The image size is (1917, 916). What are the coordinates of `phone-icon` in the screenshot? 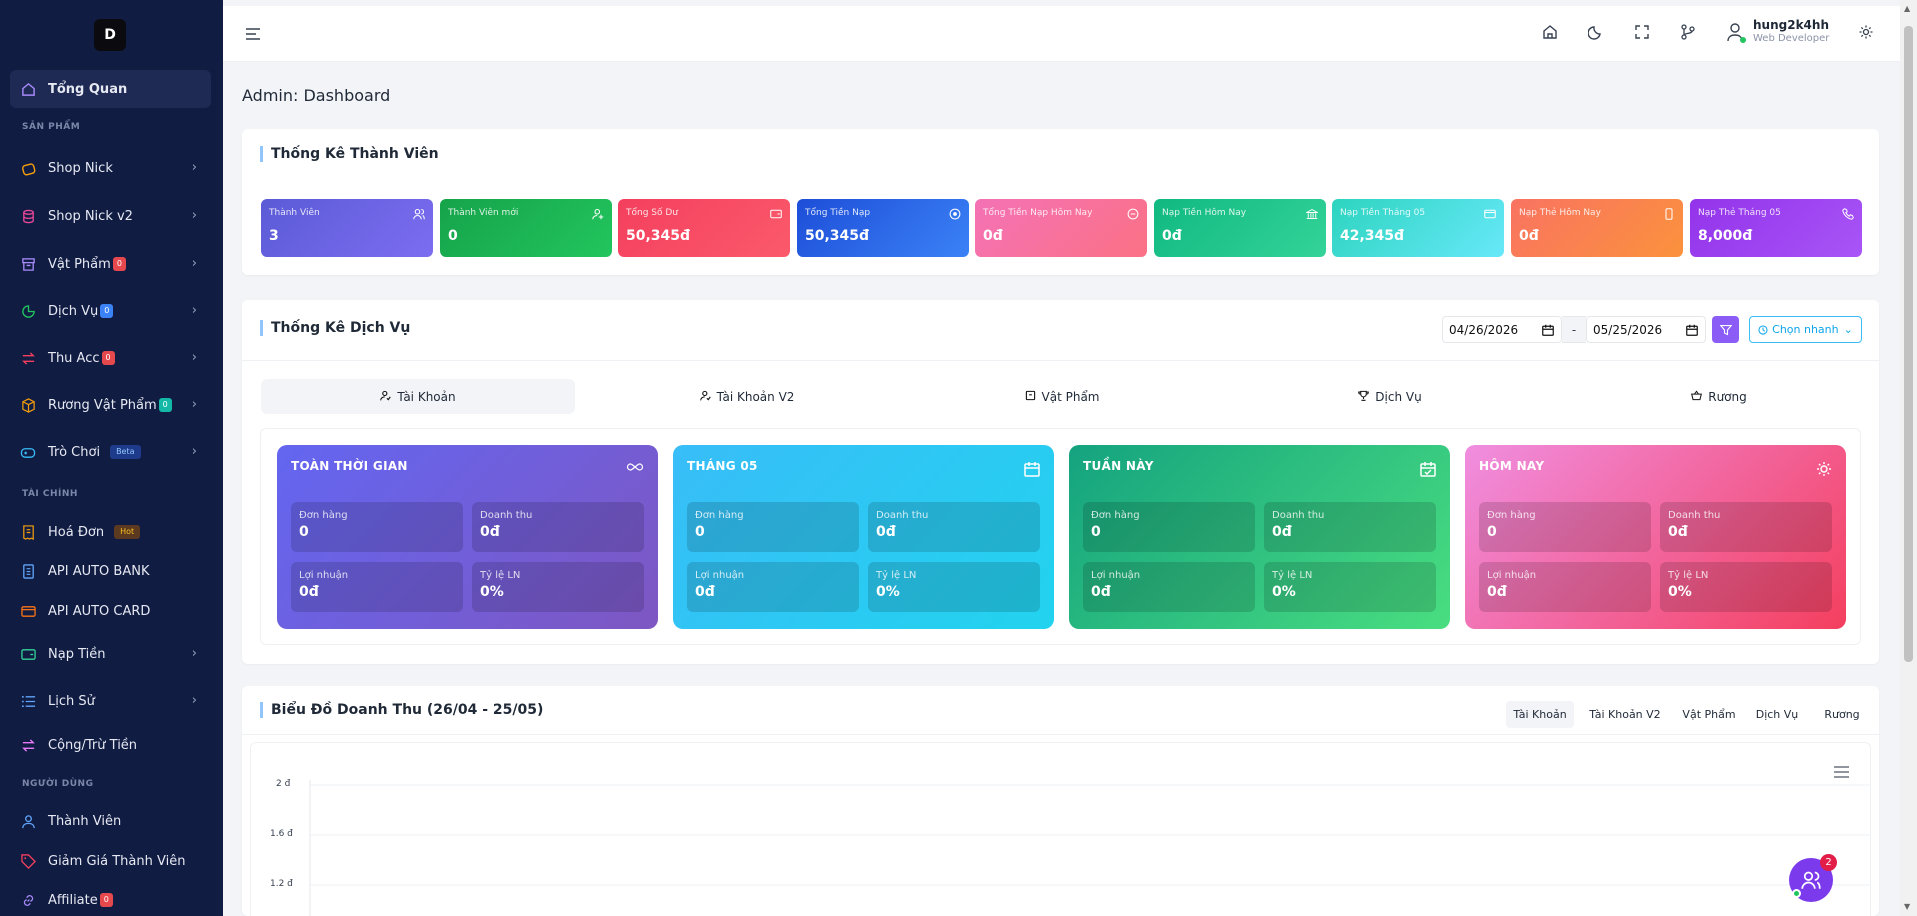 It's located at (1669, 214).